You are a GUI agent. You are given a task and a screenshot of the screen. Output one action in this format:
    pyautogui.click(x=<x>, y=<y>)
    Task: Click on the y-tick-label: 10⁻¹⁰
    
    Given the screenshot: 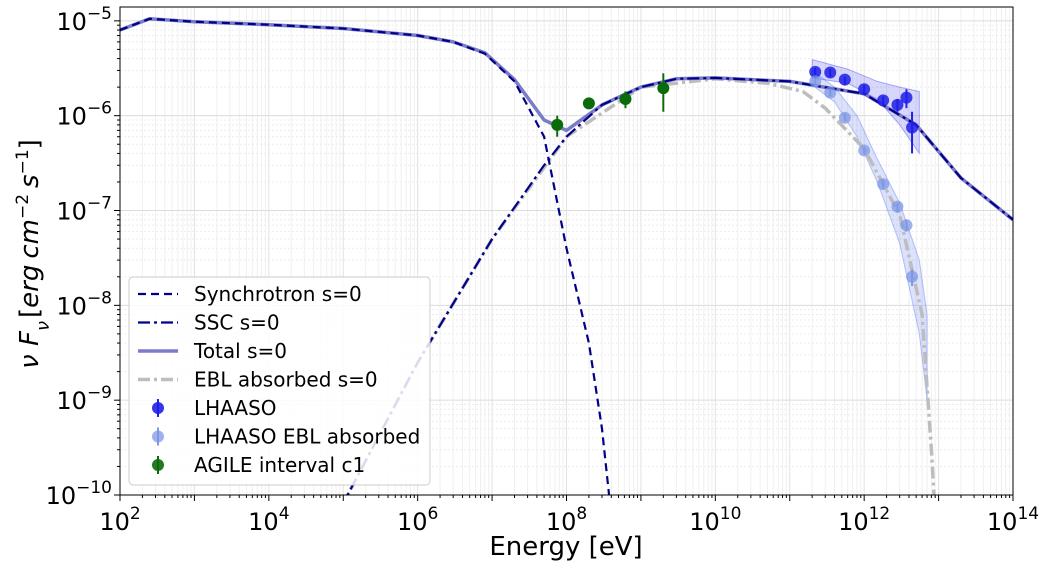 What is the action you would take?
    pyautogui.click(x=79, y=494)
    